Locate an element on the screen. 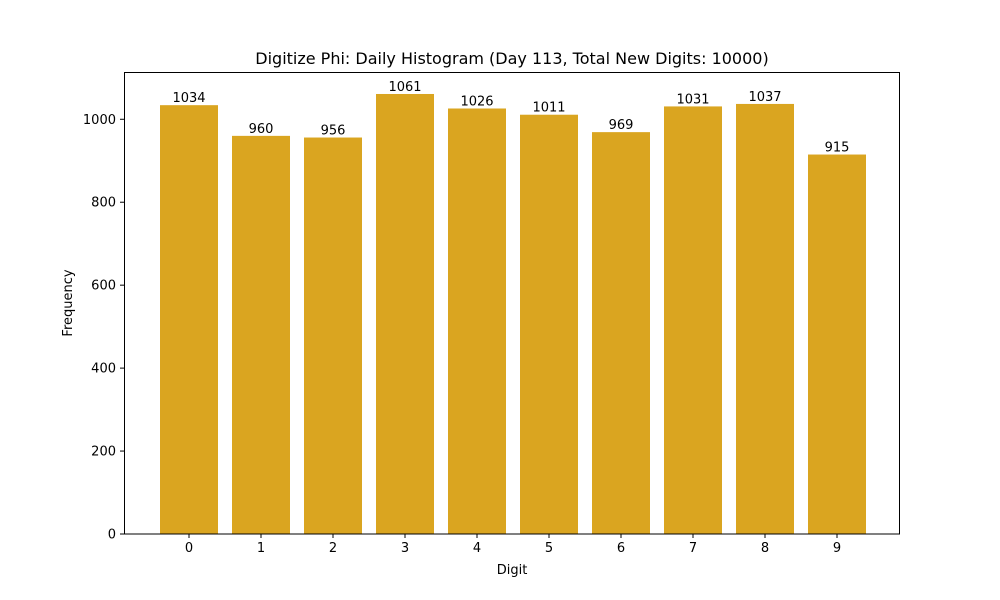 The width and height of the screenshot is (1000, 600). y-axis-label: Frequency is located at coordinates (68, 302).